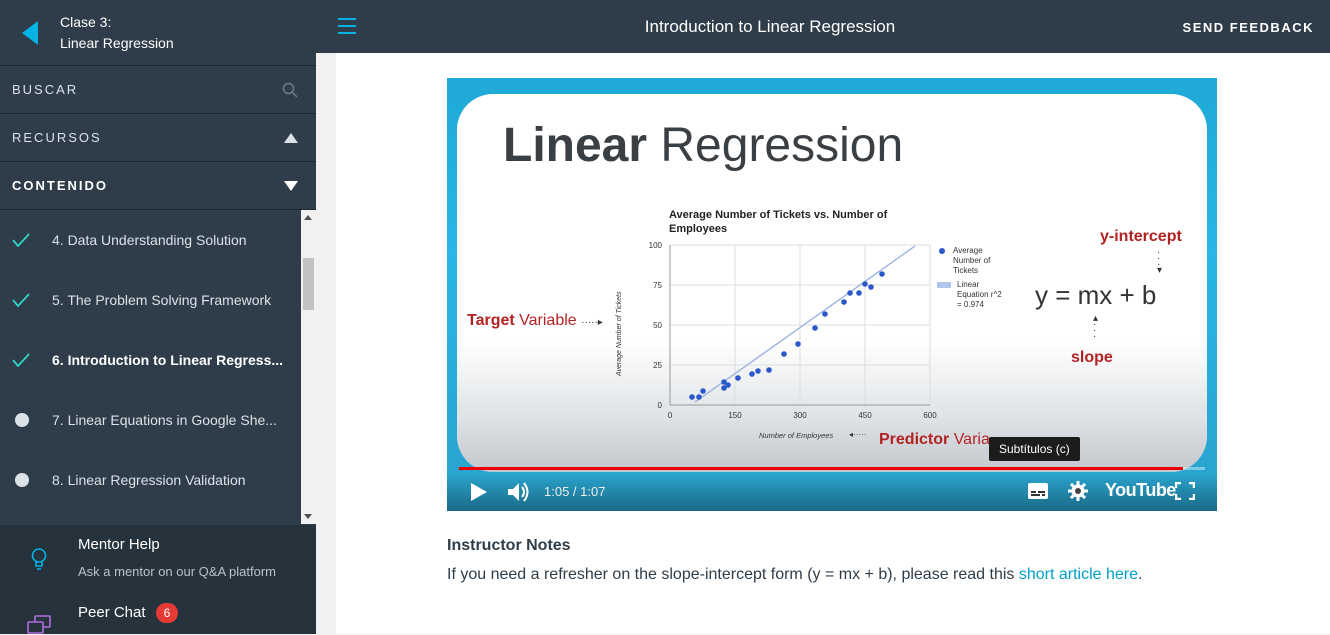 The height and width of the screenshot is (635, 1330). I want to click on x-tick-label: 600, so click(930, 415).